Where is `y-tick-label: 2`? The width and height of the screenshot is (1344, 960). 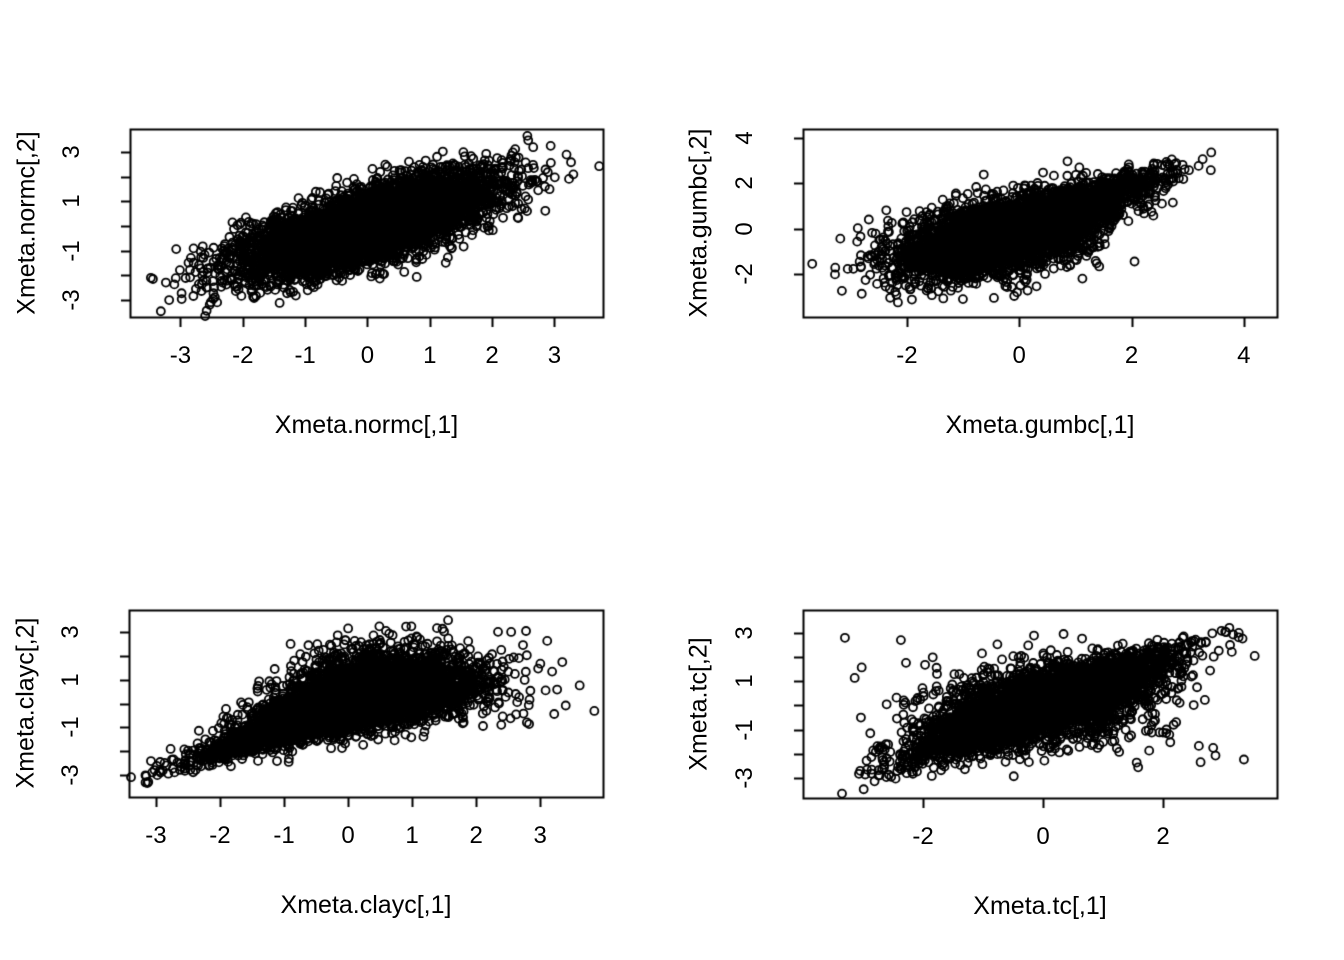
y-tick-label: 2 is located at coordinates (744, 183).